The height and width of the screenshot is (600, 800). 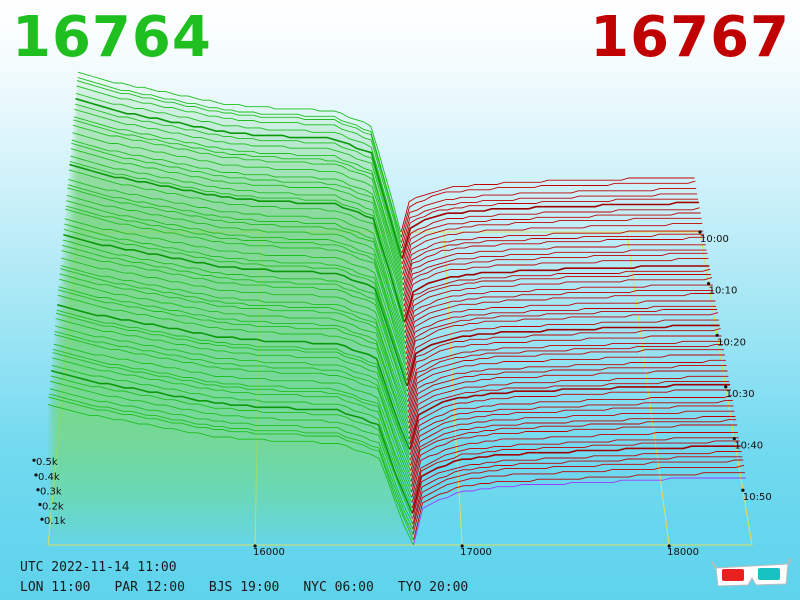 What do you see at coordinates (723, 291) in the screenshot?
I see `time-tick-label: 10:10` at bounding box center [723, 291].